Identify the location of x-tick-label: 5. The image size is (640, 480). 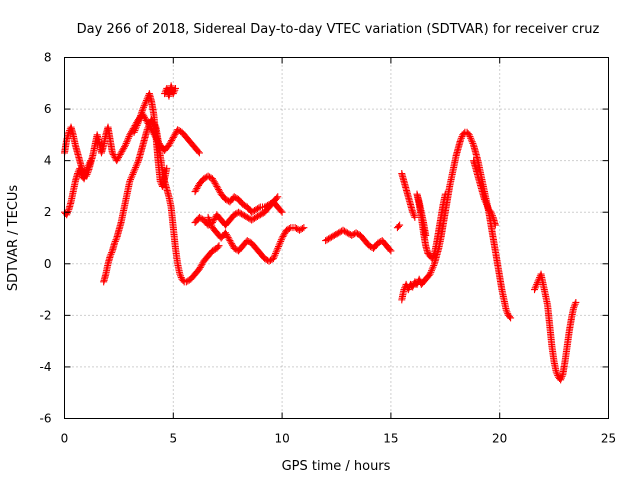
(173, 439).